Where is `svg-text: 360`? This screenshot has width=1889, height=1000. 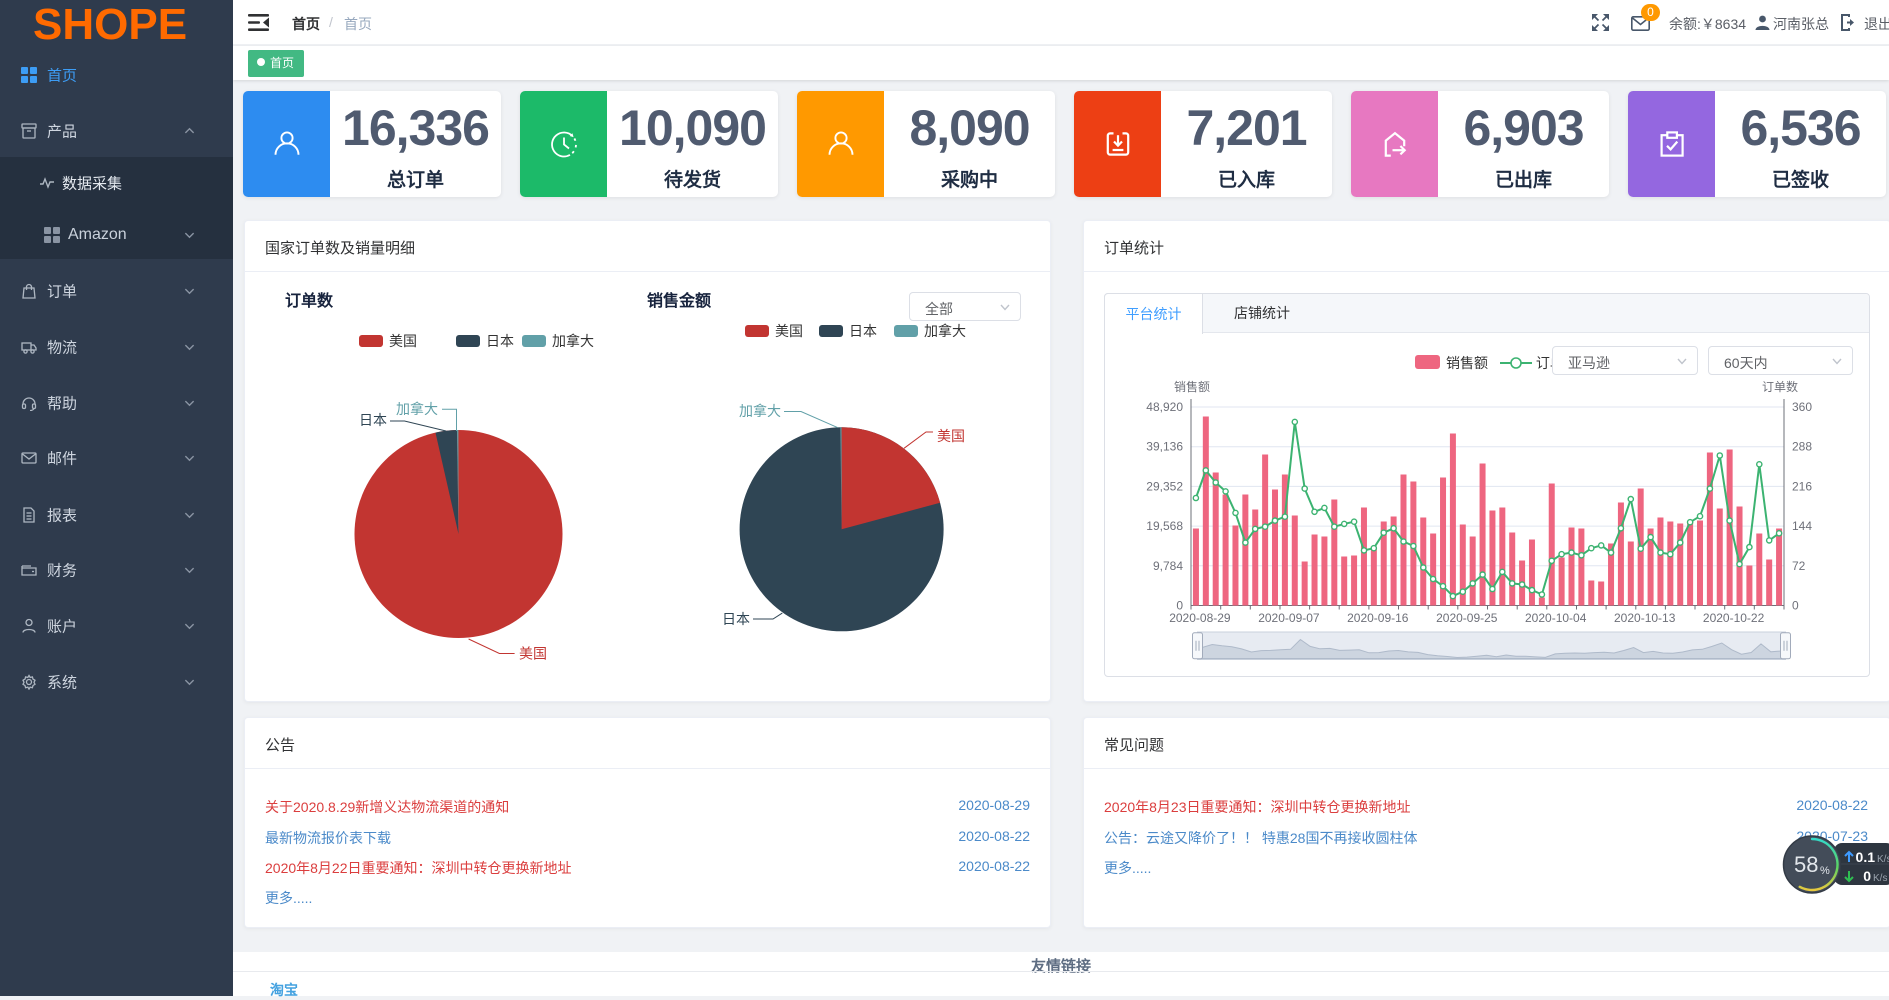
svg-text: 360 is located at coordinates (1802, 407).